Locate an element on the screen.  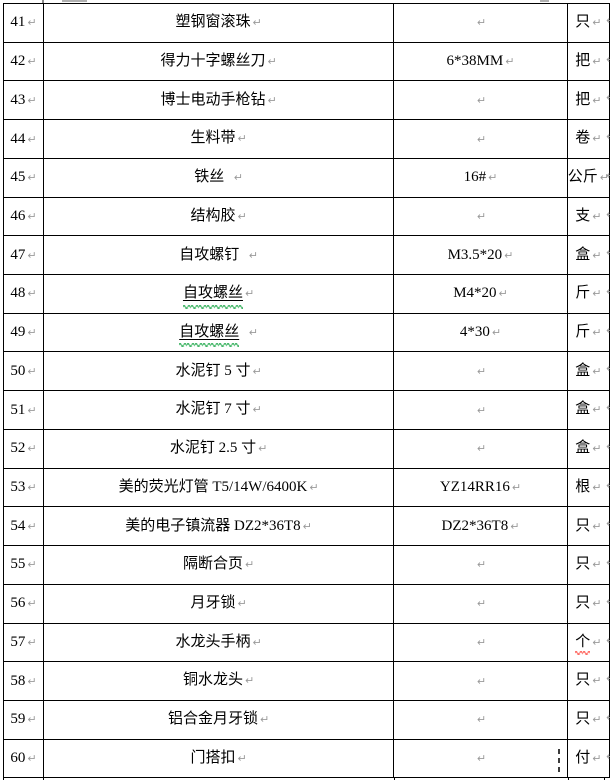
item-name-cell: 月牙锁 ↵ is located at coordinates (218, 603).